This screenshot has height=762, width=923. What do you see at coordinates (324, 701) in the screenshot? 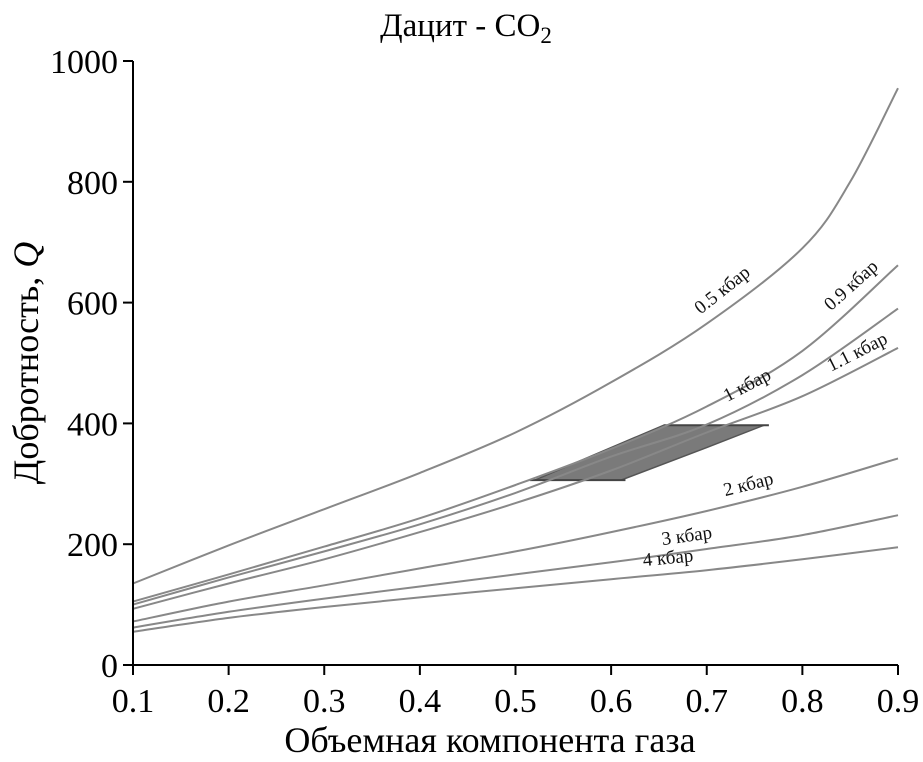
I see `x-tick-label-2: 0.3` at bounding box center [324, 701].